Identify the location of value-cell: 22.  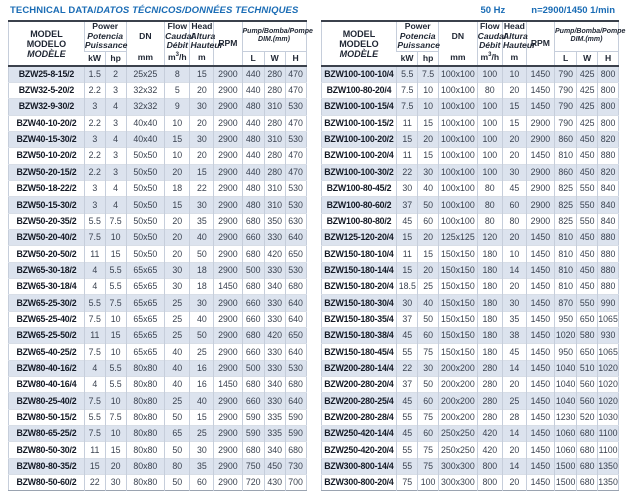
(201, 188).